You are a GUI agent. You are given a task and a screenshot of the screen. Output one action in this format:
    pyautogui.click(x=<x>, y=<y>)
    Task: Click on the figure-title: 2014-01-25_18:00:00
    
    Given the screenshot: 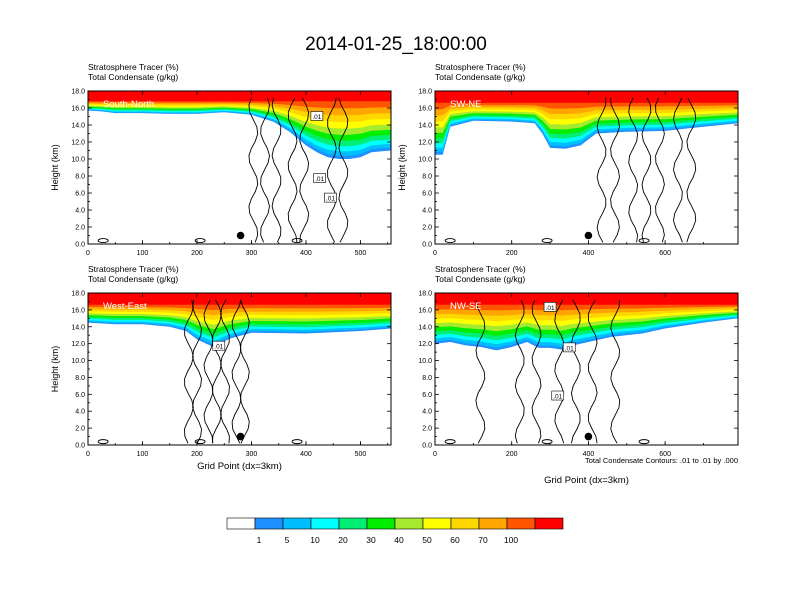 What is the action you would take?
    pyautogui.click(x=396, y=44)
    